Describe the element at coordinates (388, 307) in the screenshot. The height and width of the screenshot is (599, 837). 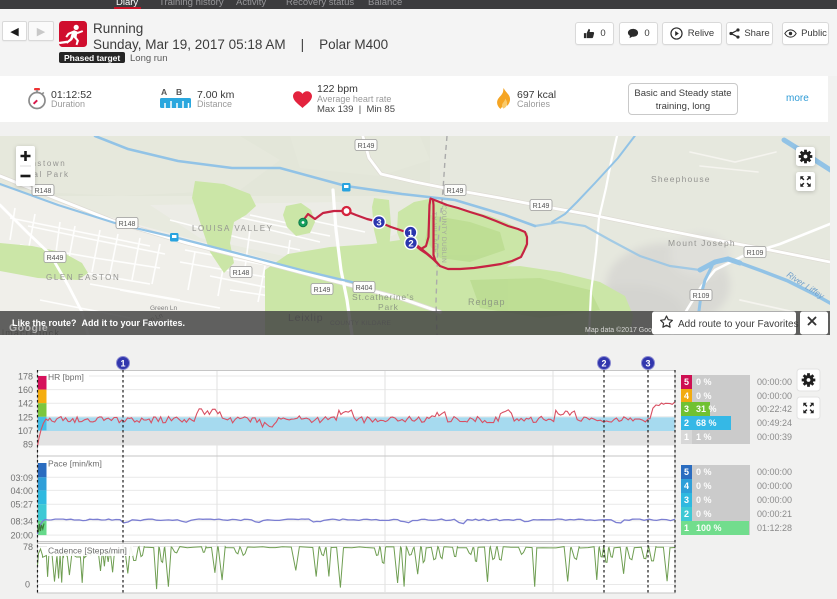
I see `svg-text: Park` at that location.